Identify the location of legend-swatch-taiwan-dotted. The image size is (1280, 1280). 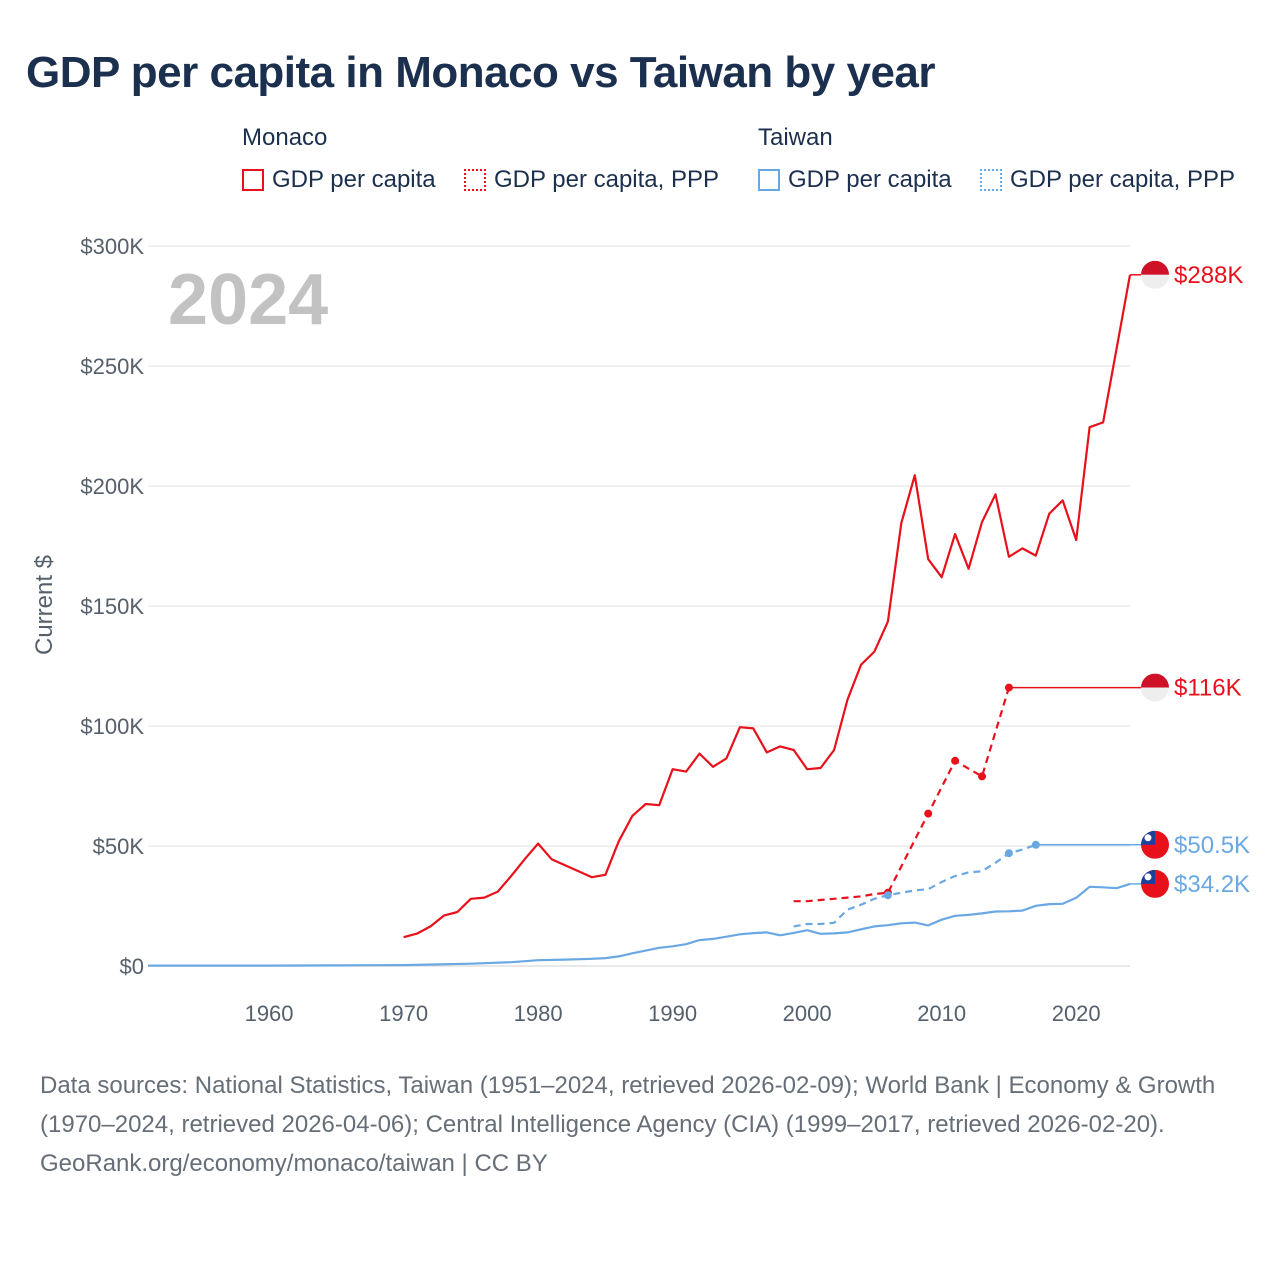
(991, 180).